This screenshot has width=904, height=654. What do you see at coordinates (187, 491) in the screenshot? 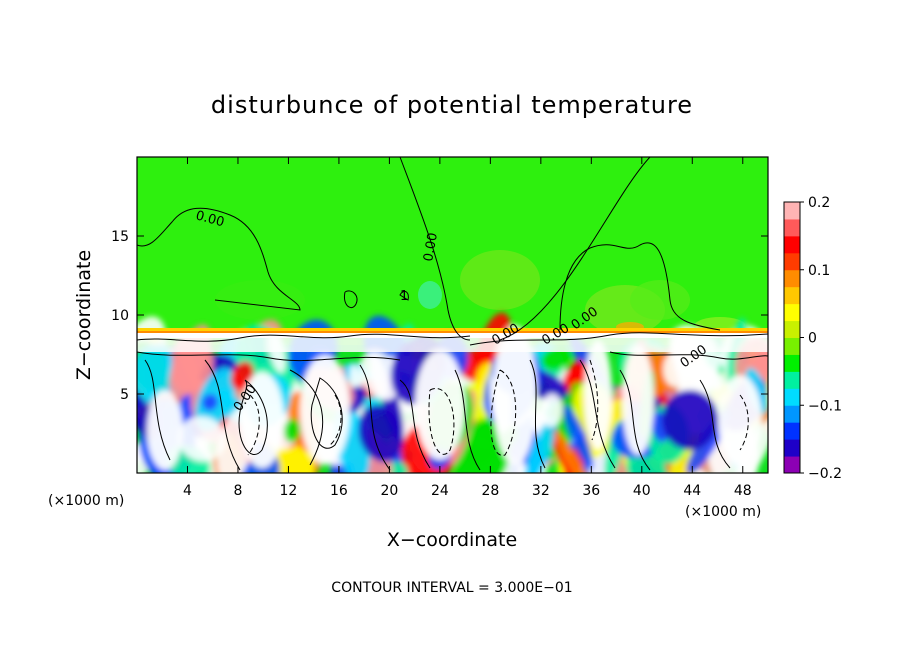
I see `x-tick-label: 4` at bounding box center [187, 491].